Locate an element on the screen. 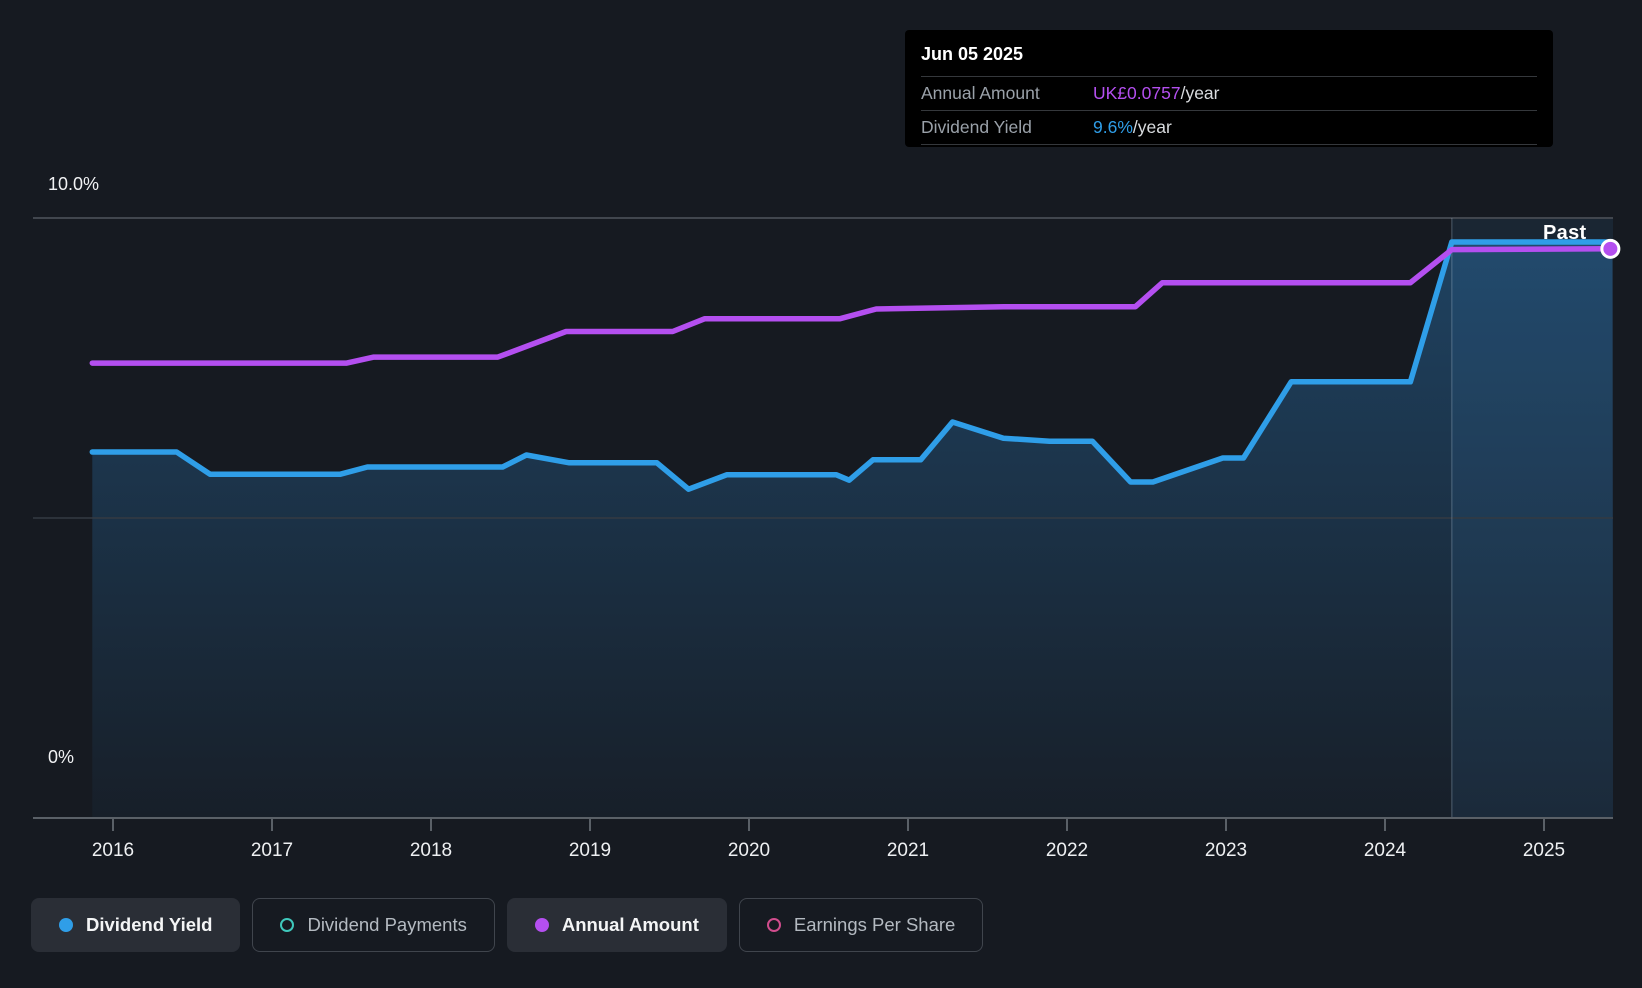  dividend-payments-ring-icon is located at coordinates (287, 925).